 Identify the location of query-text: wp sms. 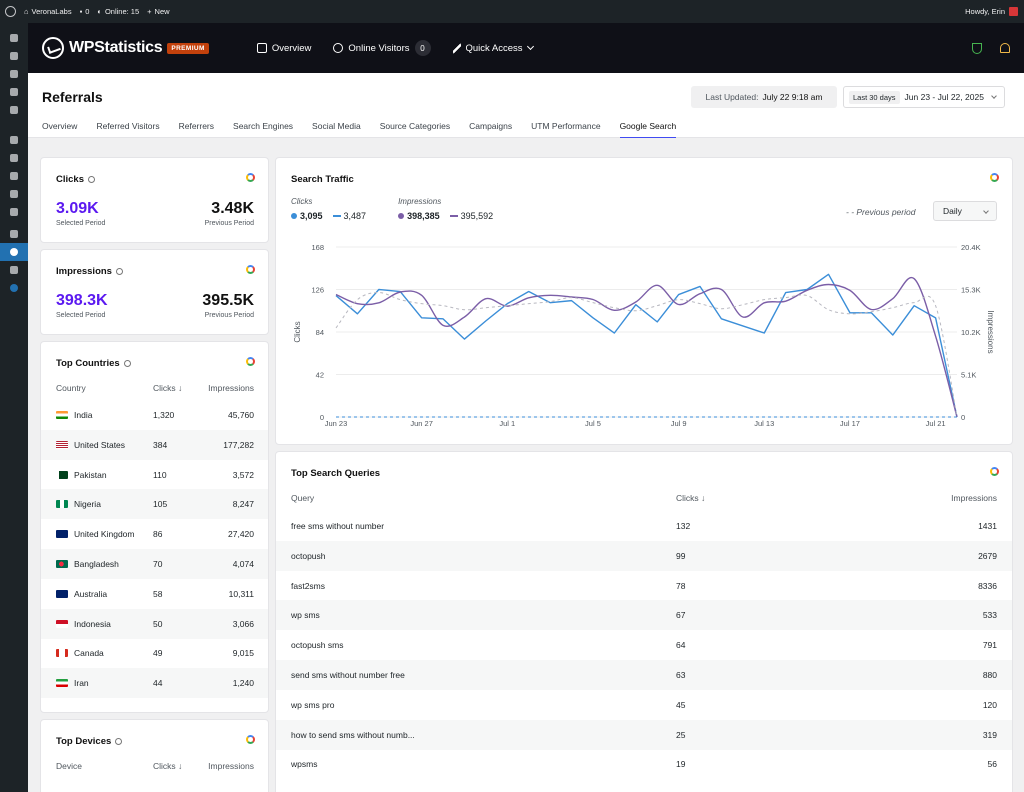
(305, 615).